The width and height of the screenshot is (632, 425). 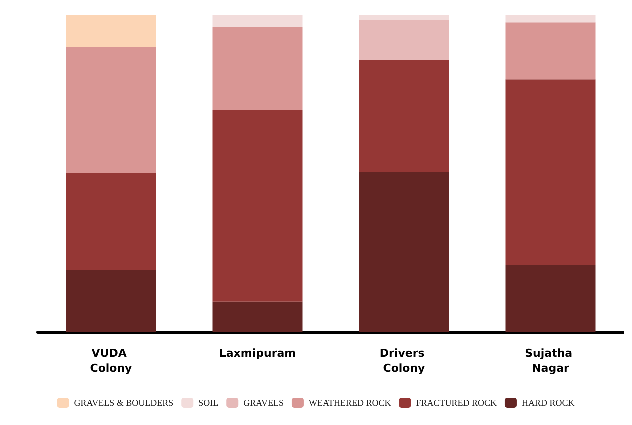 What do you see at coordinates (350, 403) in the screenshot?
I see `legend-label: WEATHERED ROCK` at bounding box center [350, 403].